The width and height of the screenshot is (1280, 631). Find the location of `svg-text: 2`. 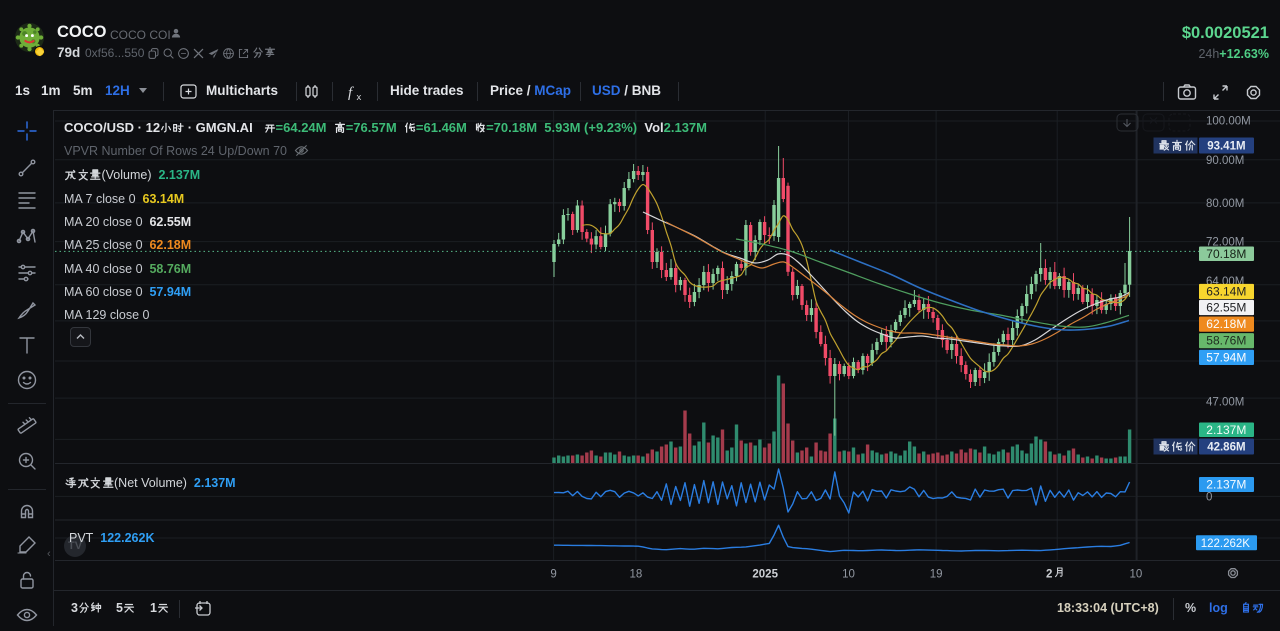

svg-text: 2 is located at coordinates (1049, 575).